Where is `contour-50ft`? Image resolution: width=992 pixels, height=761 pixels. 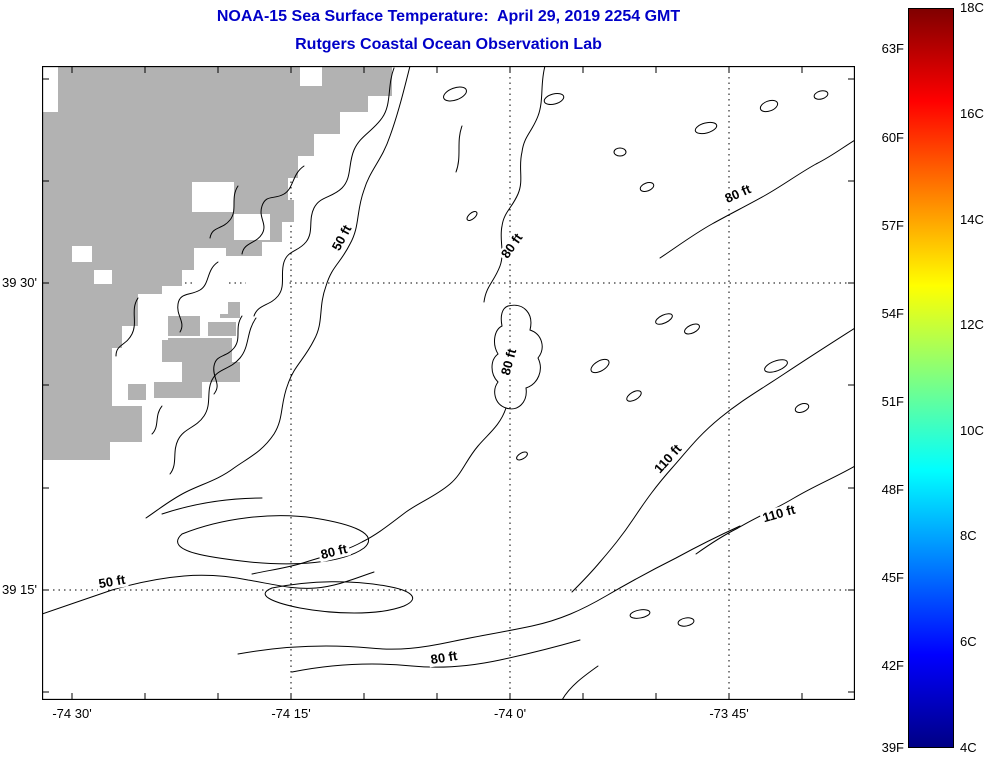
contour-50ft is located at coordinates (208, 593).